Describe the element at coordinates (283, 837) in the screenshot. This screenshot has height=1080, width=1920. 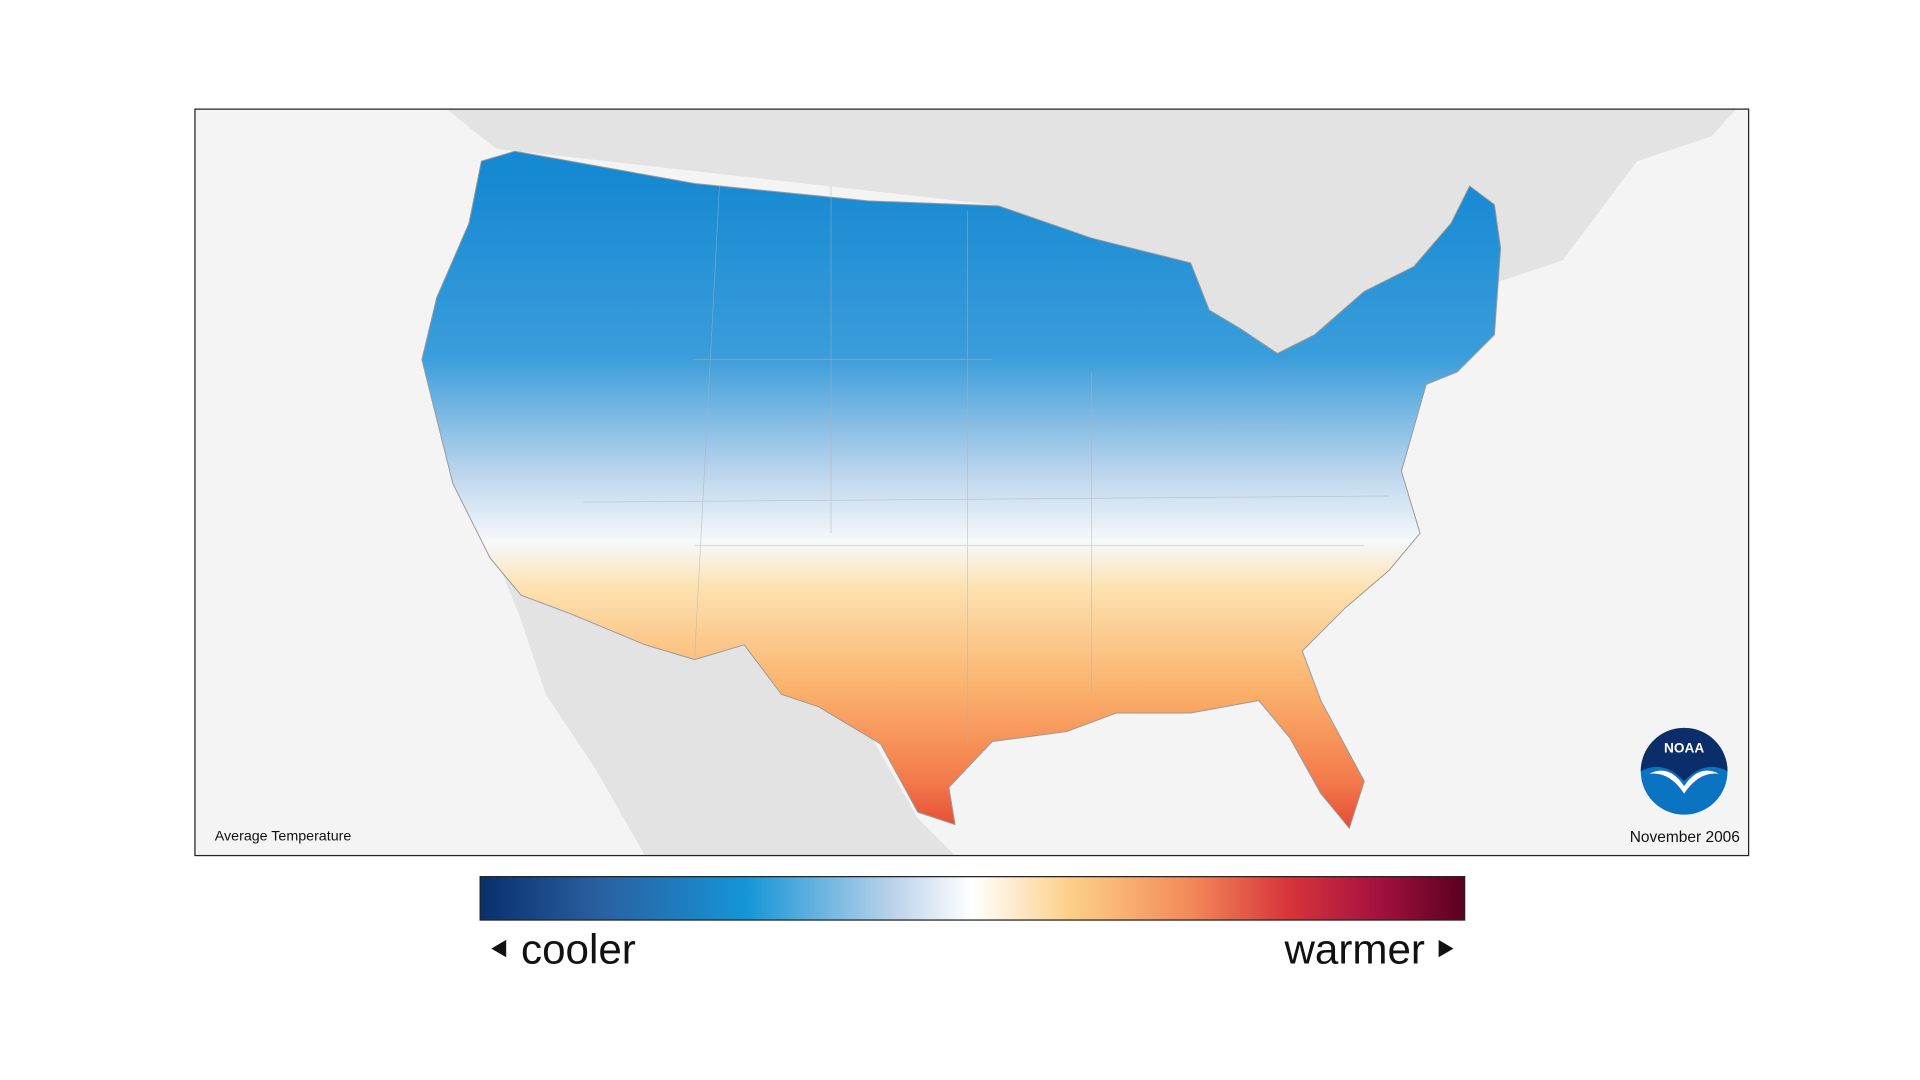
I see `map-caption: Average Temperature` at that location.